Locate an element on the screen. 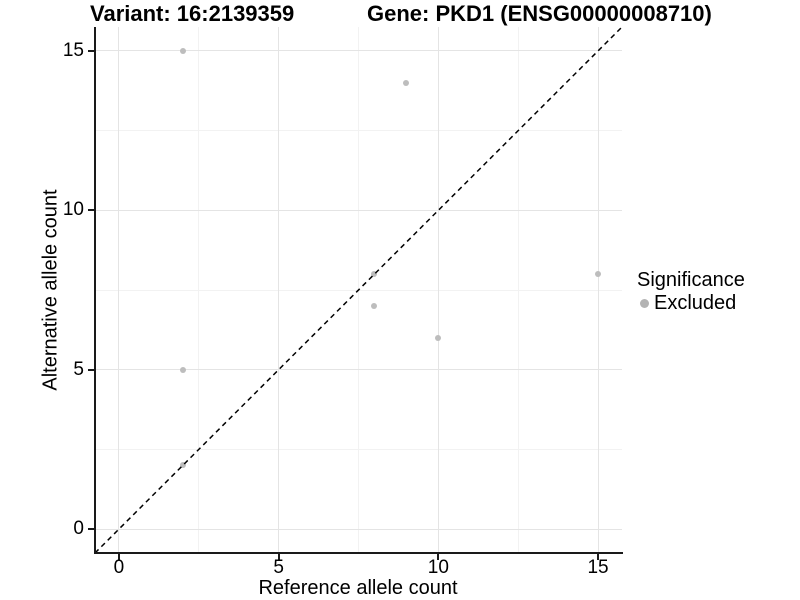 The image size is (800, 600). y-tick-label: 15 is located at coordinates (73, 50).